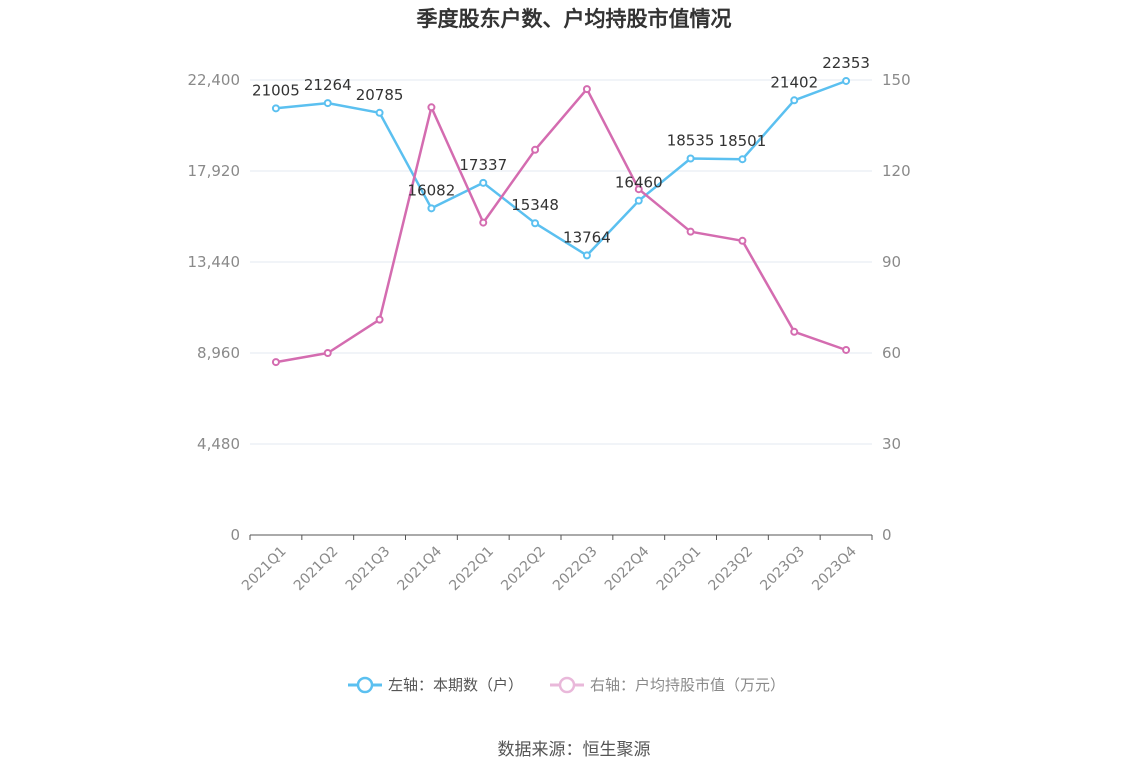  Describe the element at coordinates (587, 237) in the screenshot. I see `data-label: 13764` at that location.